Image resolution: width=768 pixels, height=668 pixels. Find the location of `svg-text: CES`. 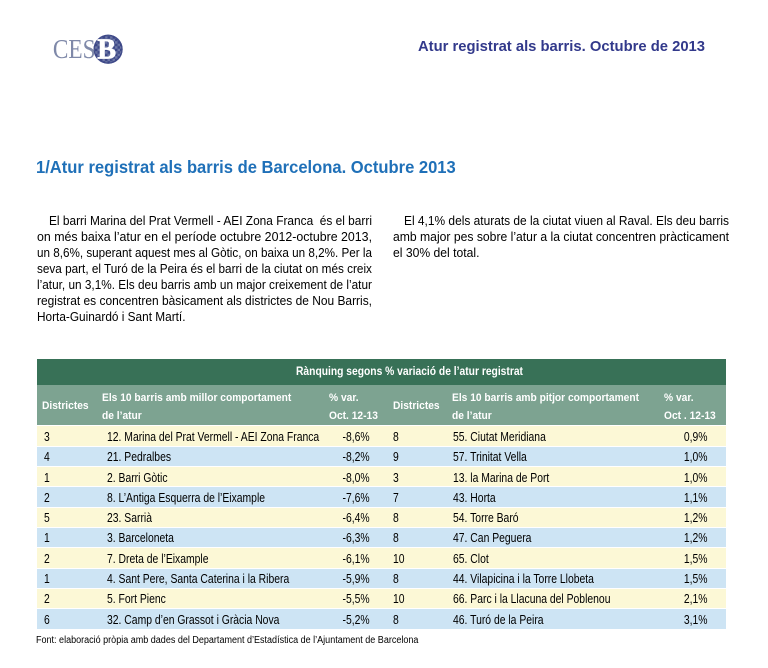

svg-text: CES is located at coordinates (74, 50).